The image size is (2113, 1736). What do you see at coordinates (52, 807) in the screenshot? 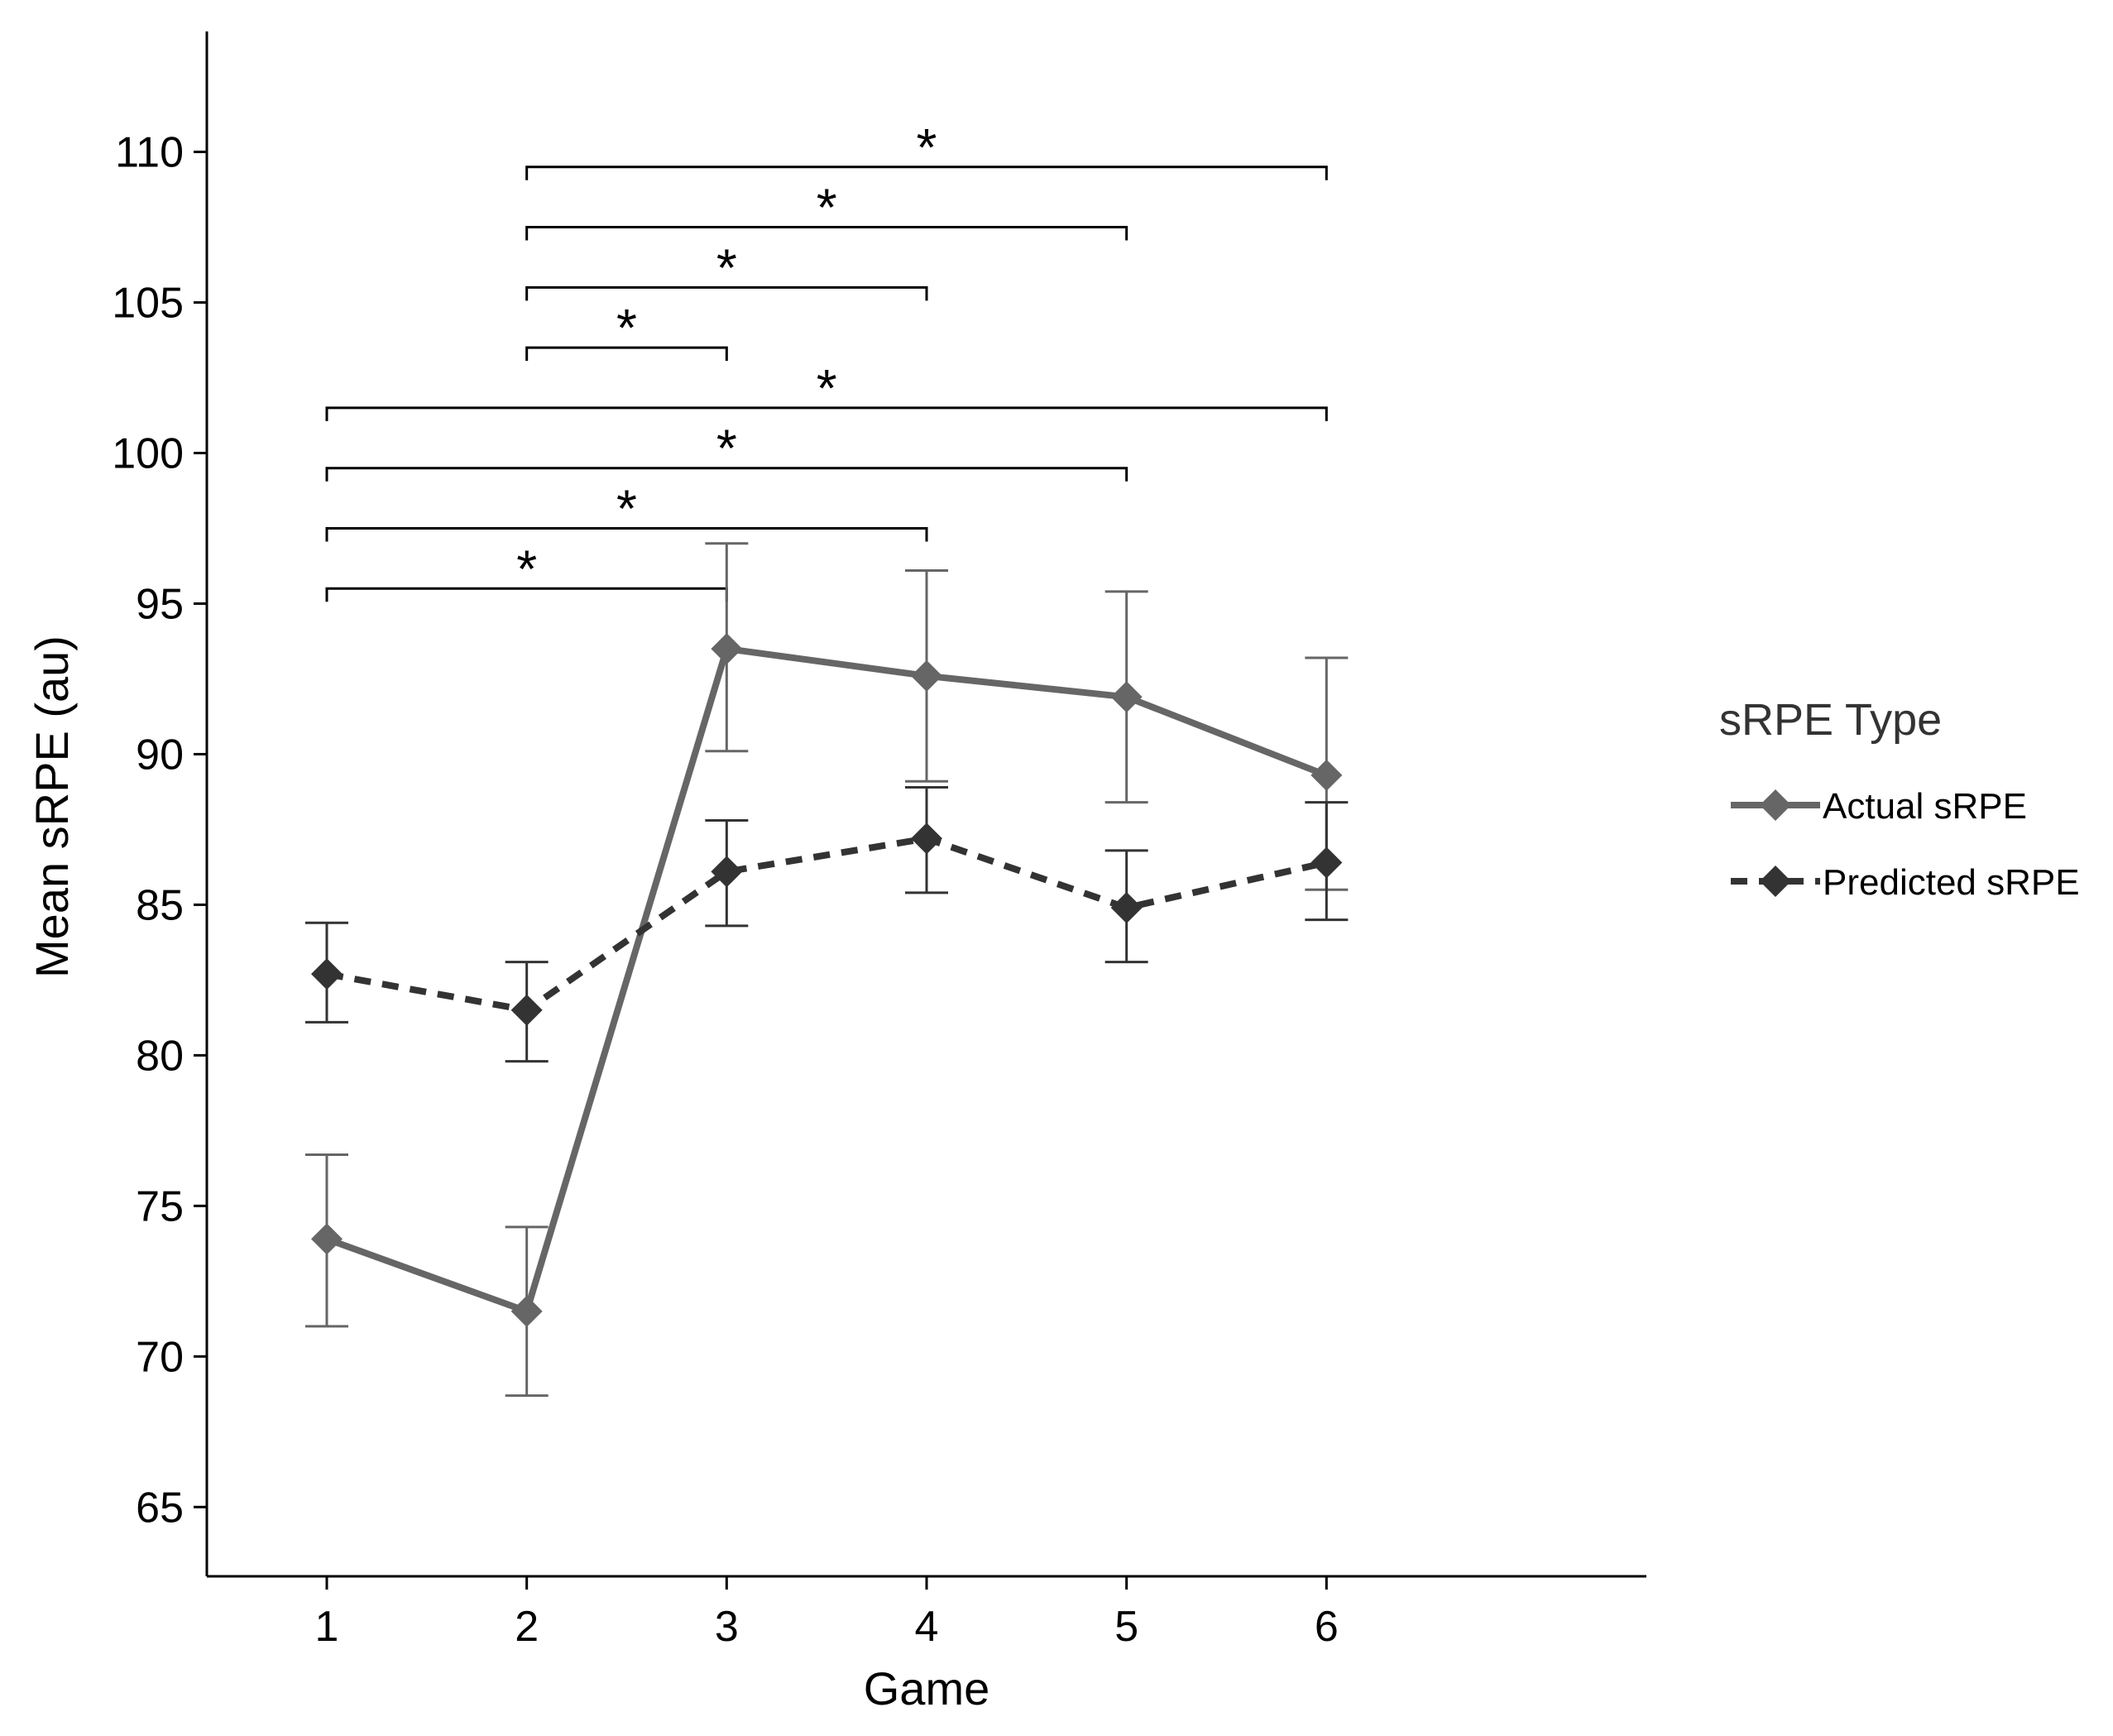
I see `y-axis-title: Mean sRPE (au)` at bounding box center [52, 807].